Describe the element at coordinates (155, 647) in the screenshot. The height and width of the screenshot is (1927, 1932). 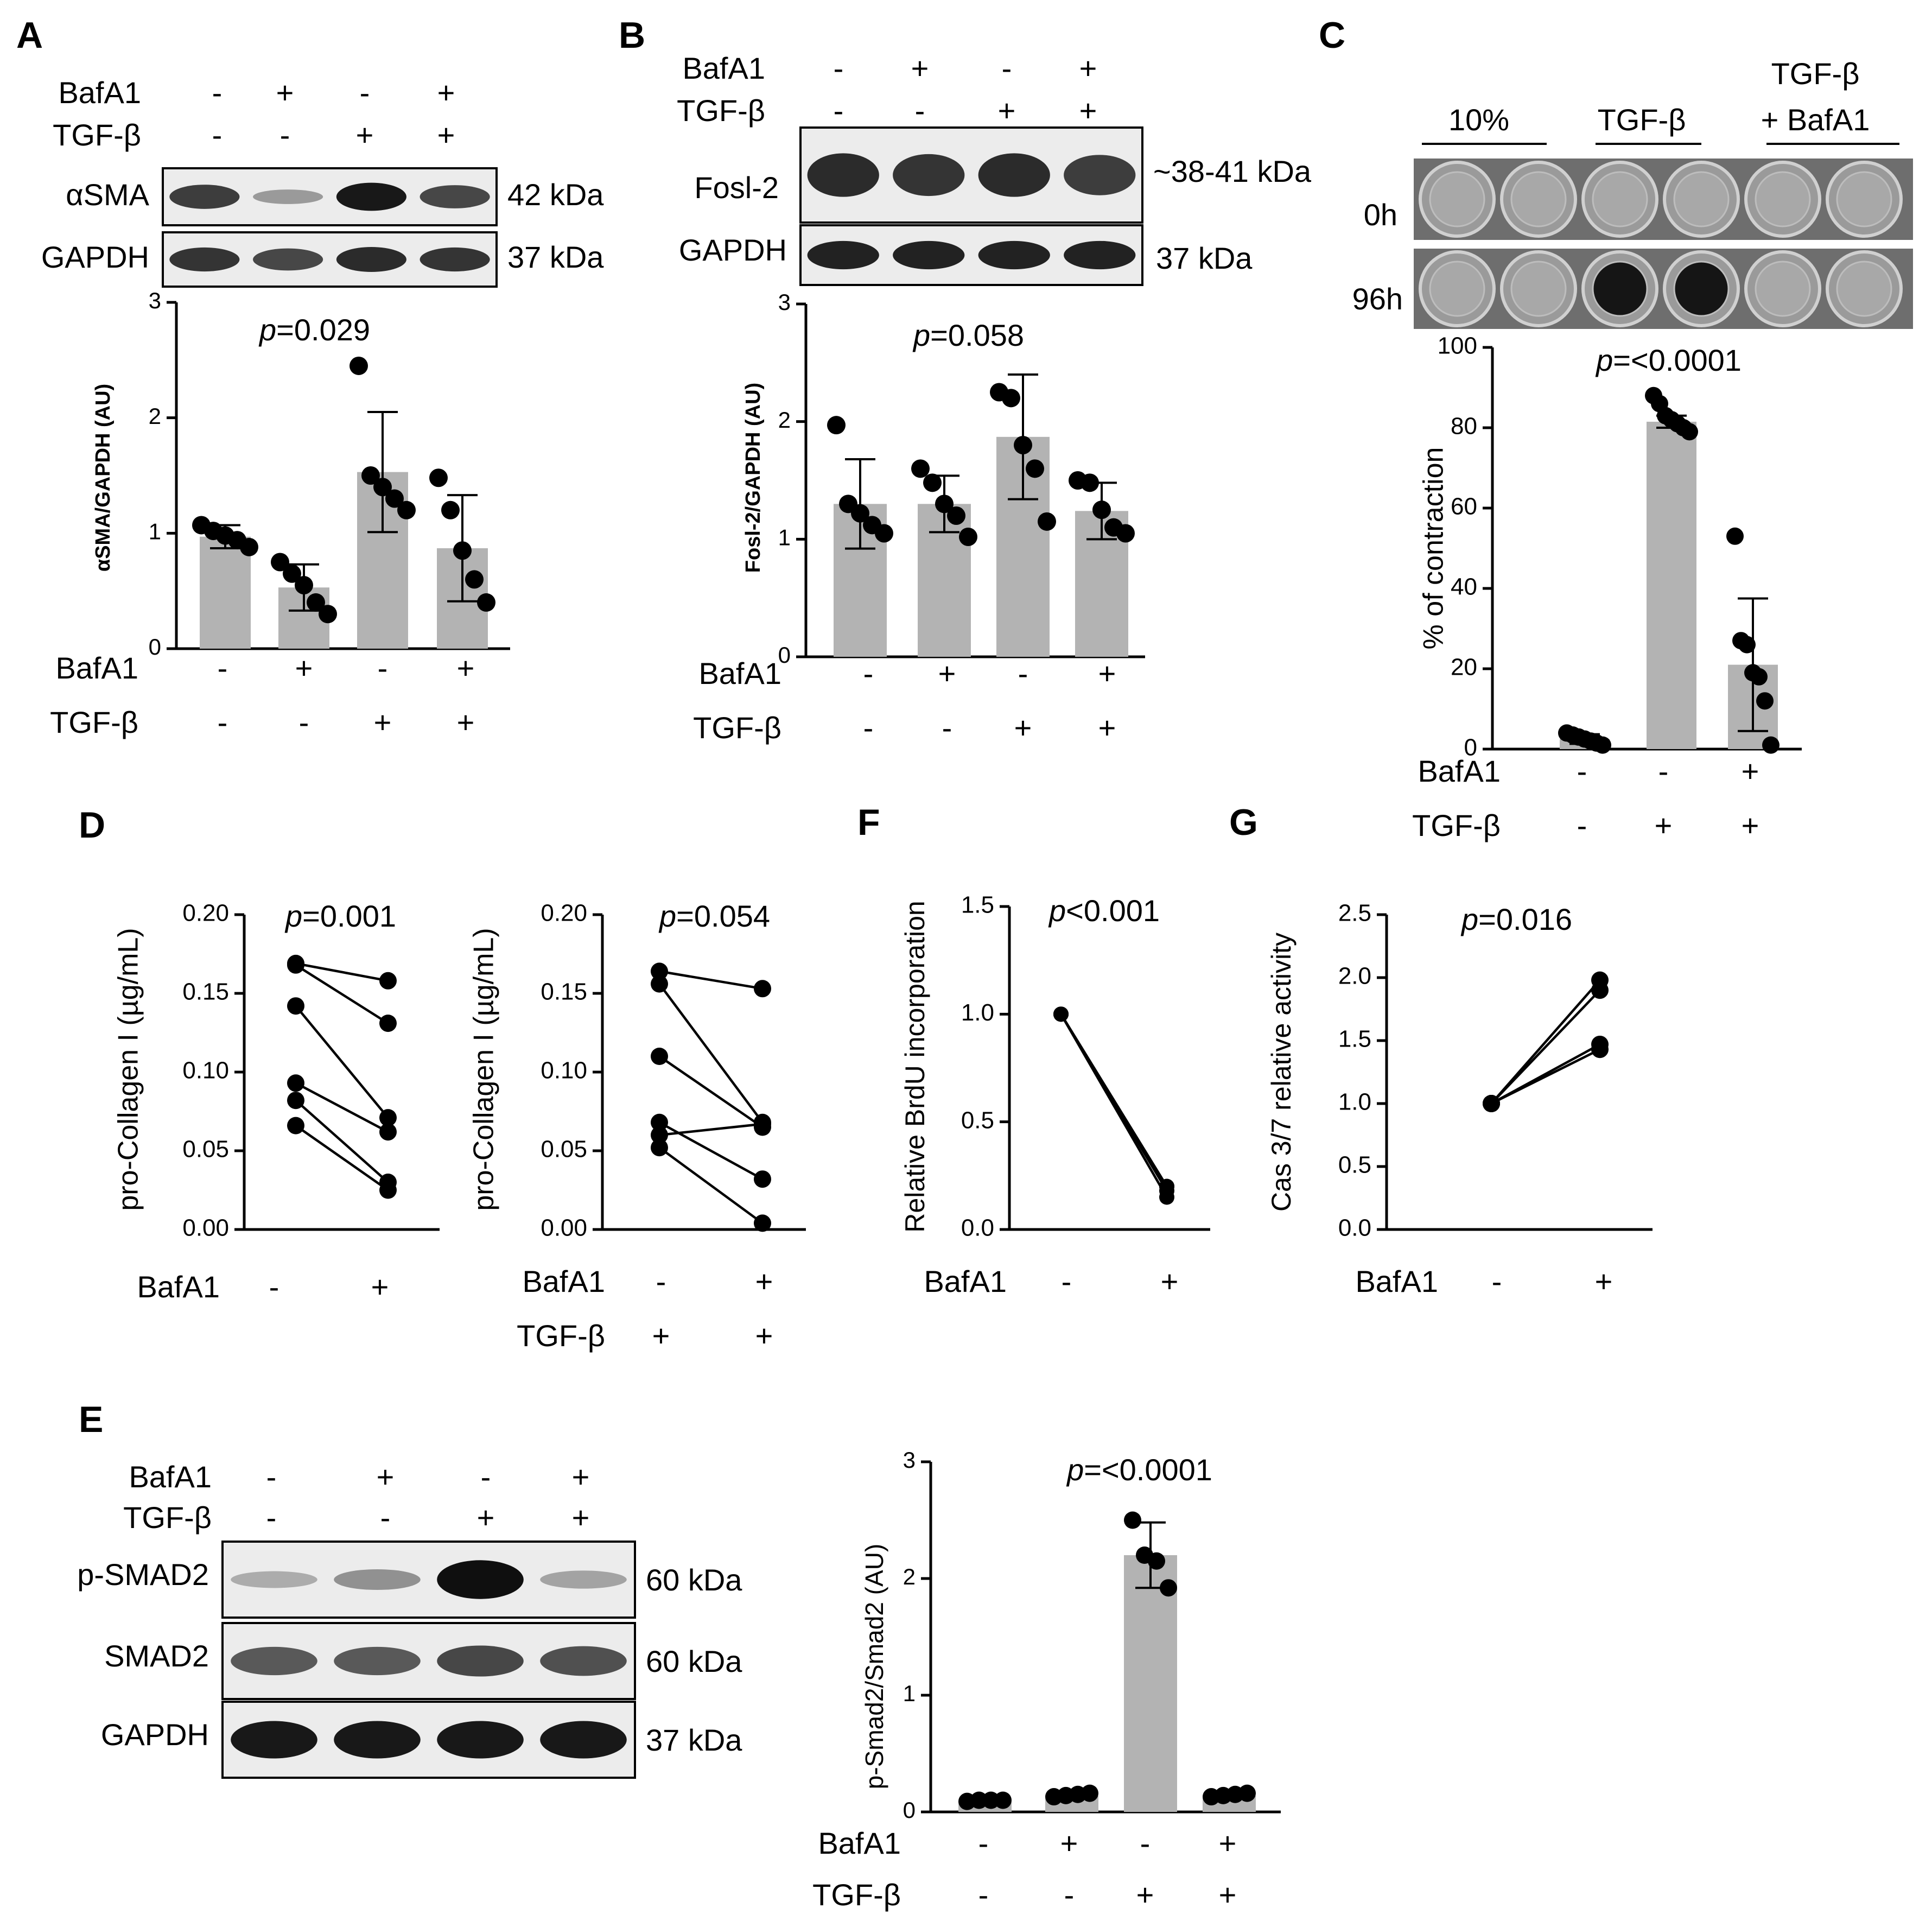
I see `chart-a-y-tick-label: 0` at that location.